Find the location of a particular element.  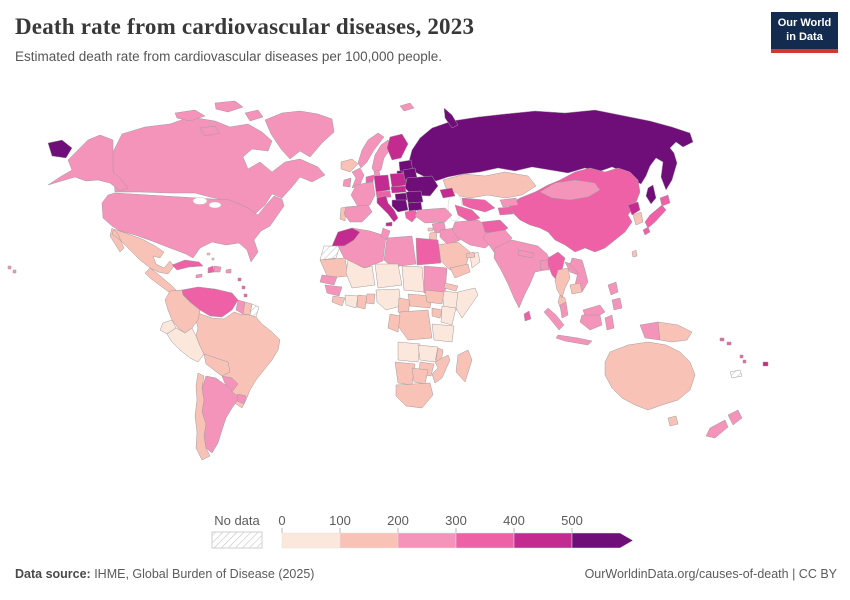

country-cyprus is located at coordinates (430, 229).